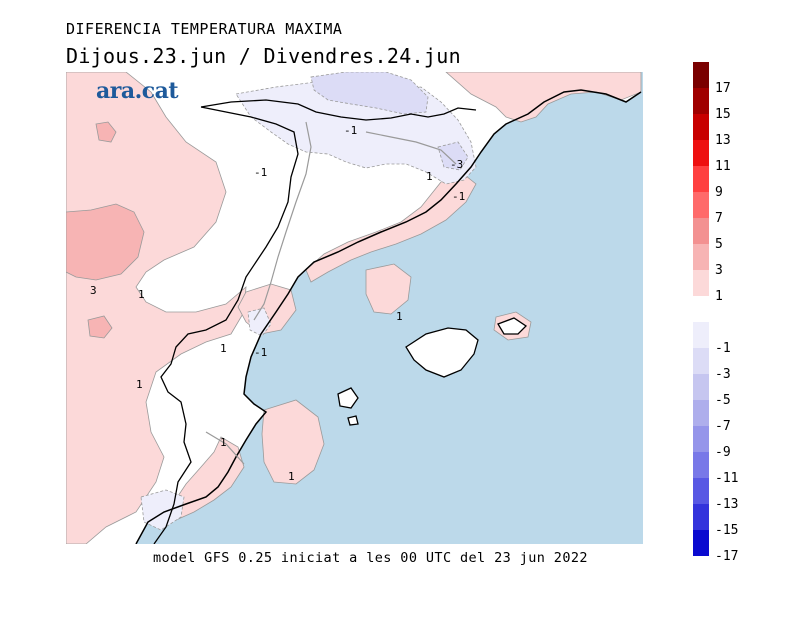 The image size is (800, 617). I want to click on eastern-province-border, so click(411, 148).